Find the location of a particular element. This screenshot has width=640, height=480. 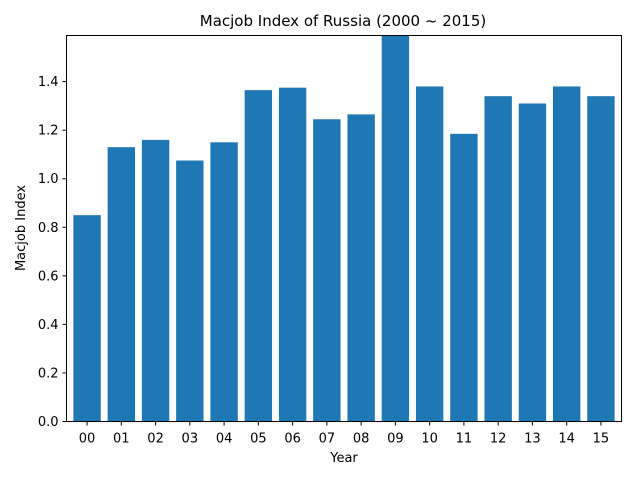

y-tick-label-0.4: 0.4 is located at coordinates (48, 325).